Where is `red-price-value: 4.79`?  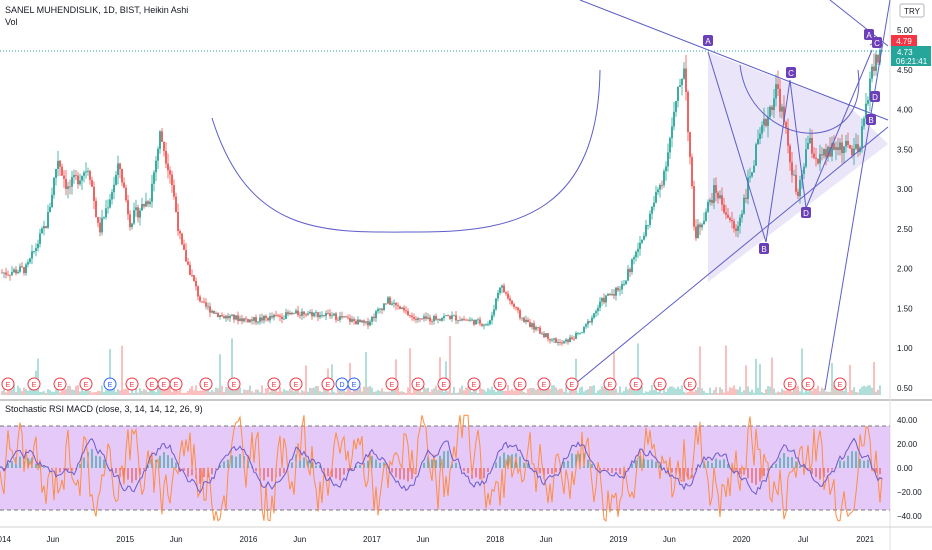
red-price-value: 4.79 is located at coordinates (904, 41).